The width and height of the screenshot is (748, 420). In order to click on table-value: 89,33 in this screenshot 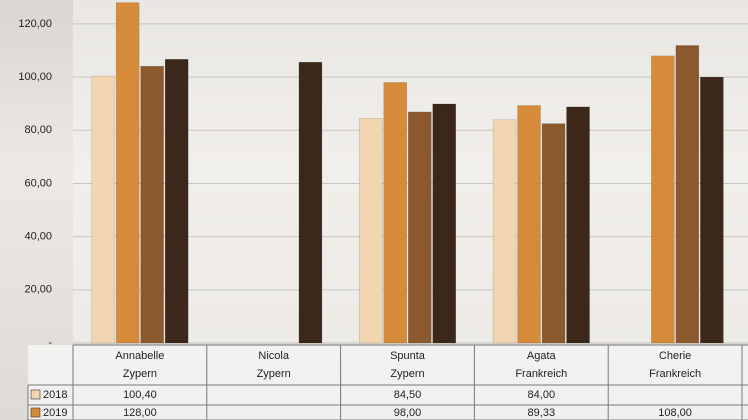, I will do `click(542, 413)`.